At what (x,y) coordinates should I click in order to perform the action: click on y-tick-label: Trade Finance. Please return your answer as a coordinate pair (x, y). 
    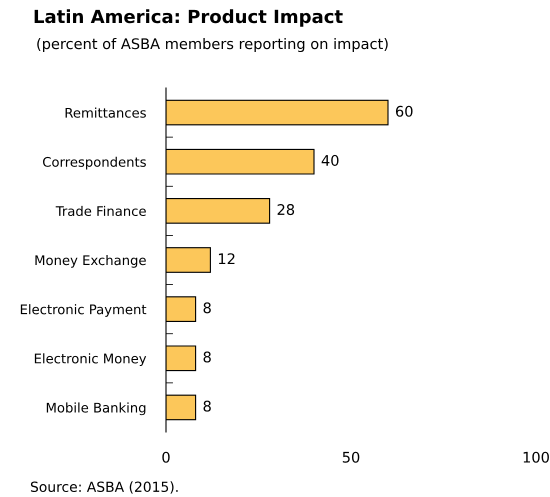
    Looking at the image, I should click on (101, 211).